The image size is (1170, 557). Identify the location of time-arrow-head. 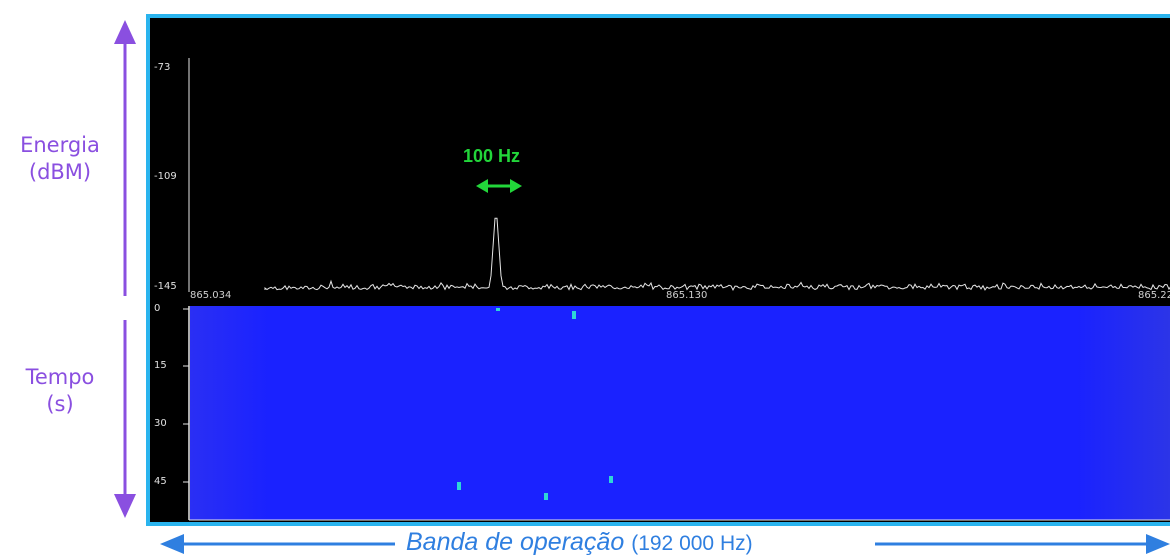
(125, 506).